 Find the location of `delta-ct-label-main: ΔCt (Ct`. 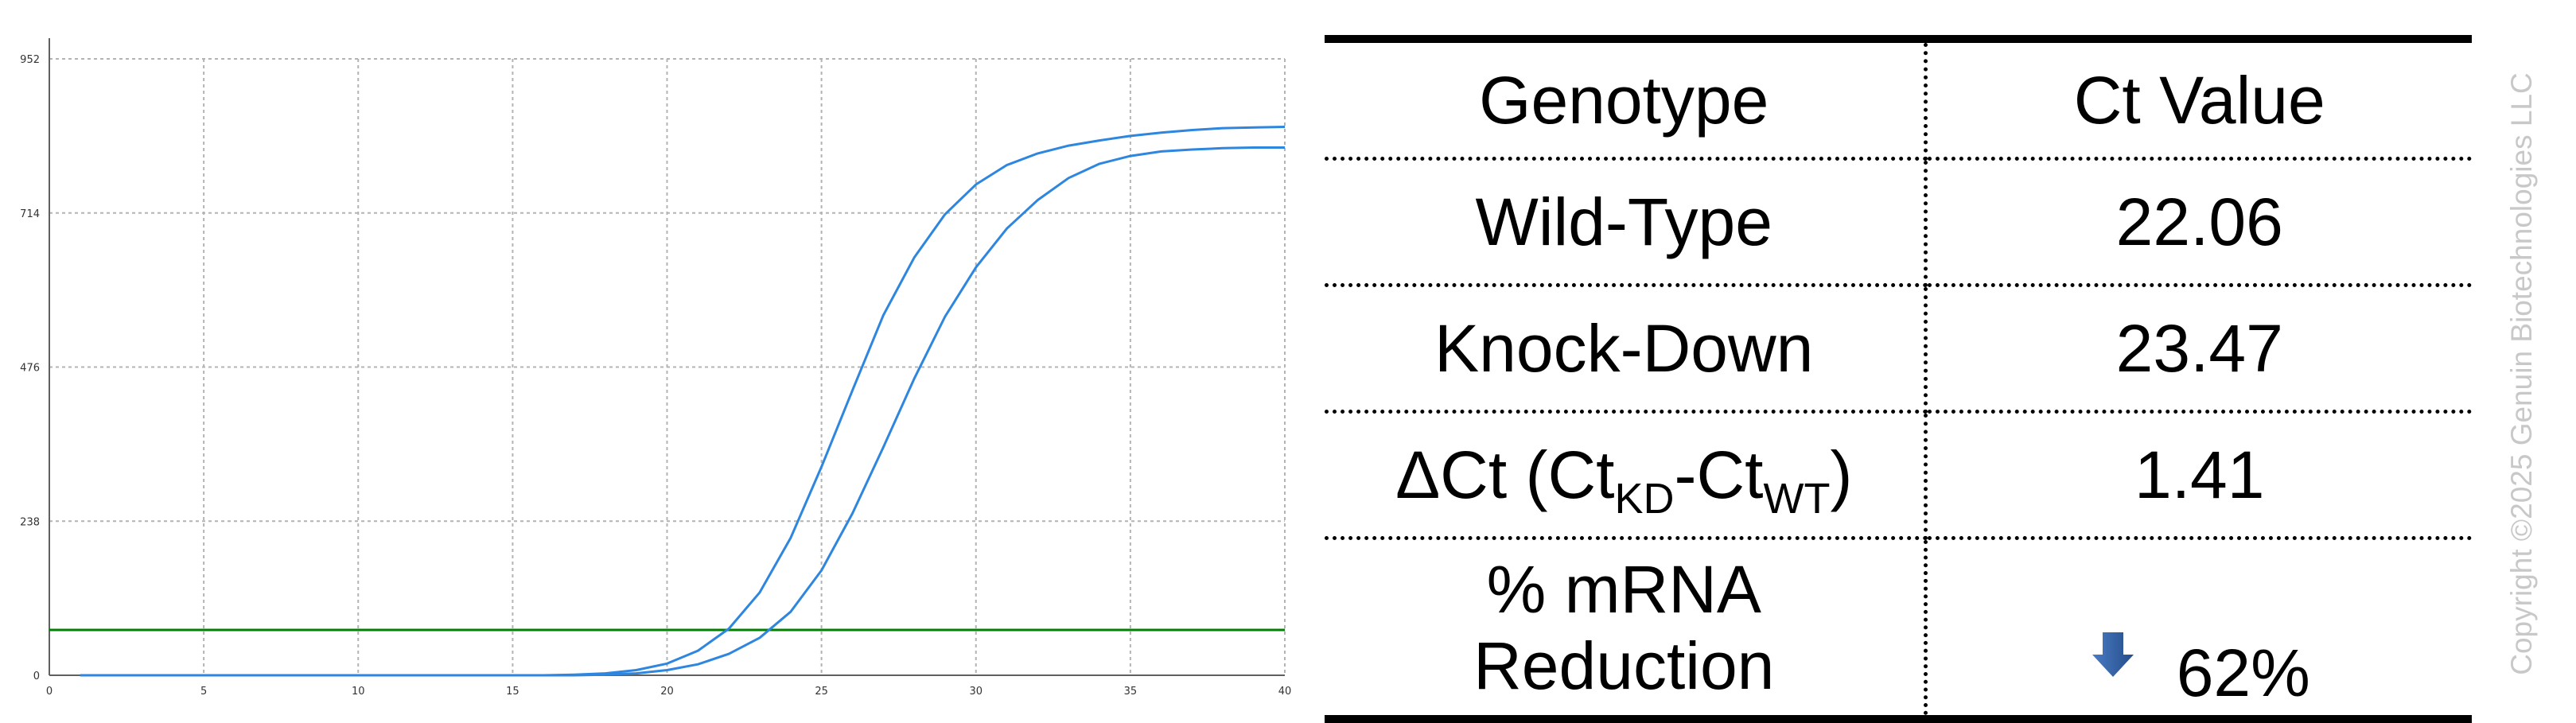

delta-ct-label-main: ΔCt (Ct is located at coordinates (1505, 474).